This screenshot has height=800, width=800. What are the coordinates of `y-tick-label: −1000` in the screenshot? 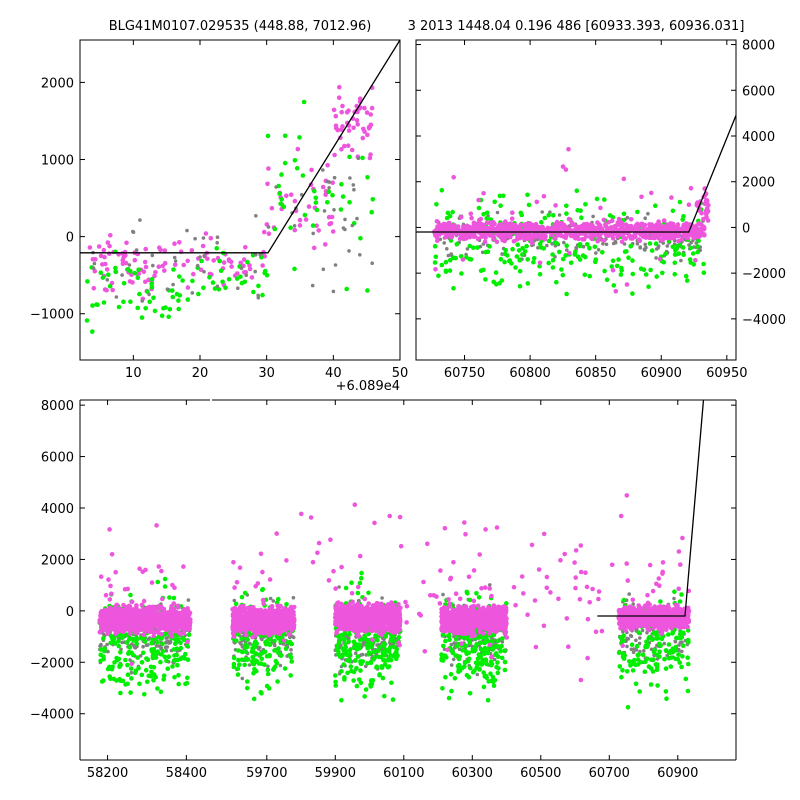 It's located at (52, 315).